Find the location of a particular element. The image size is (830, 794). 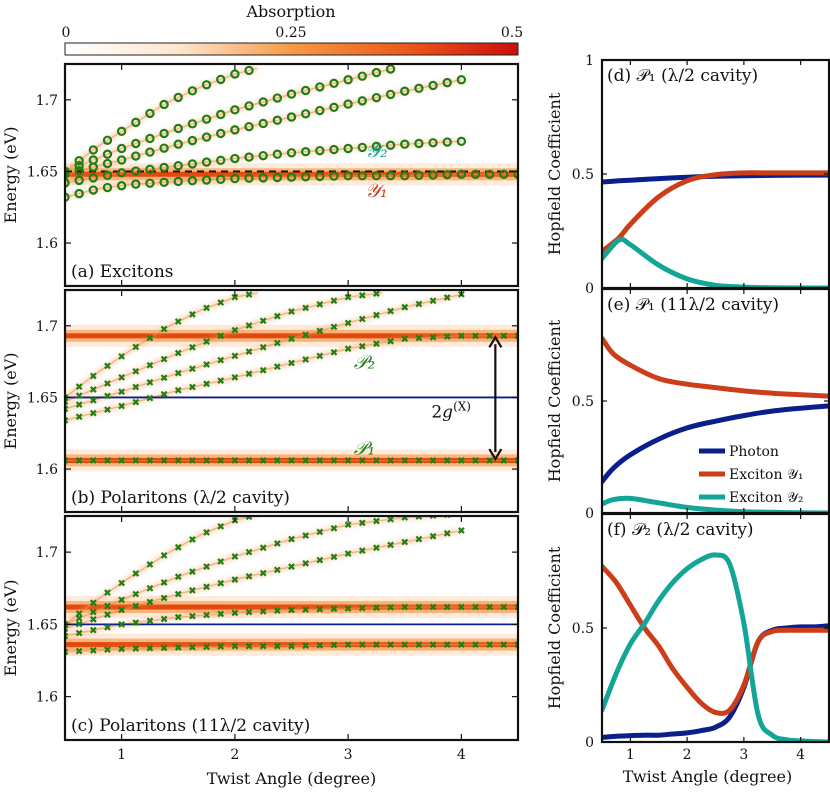

colorbar-tick-0: 0 is located at coordinates (66, 33).